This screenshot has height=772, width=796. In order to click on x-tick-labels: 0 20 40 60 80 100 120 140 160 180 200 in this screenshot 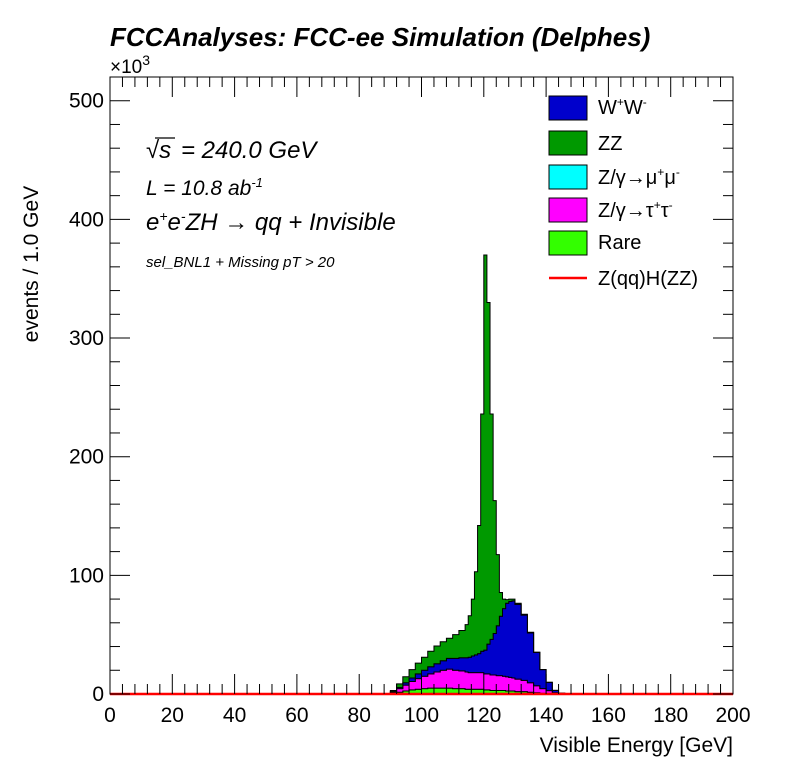, I will do `click(427, 715)`.